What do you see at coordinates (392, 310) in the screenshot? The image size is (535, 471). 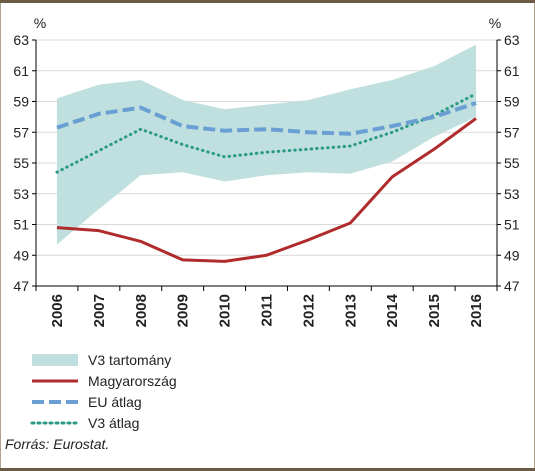 I see `x-tick-label-2014: 2014` at bounding box center [392, 310].